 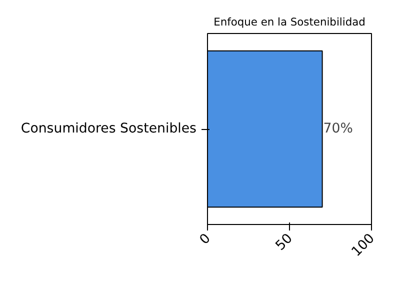 I want to click on x-tick-label: 0, so click(x=205, y=239).